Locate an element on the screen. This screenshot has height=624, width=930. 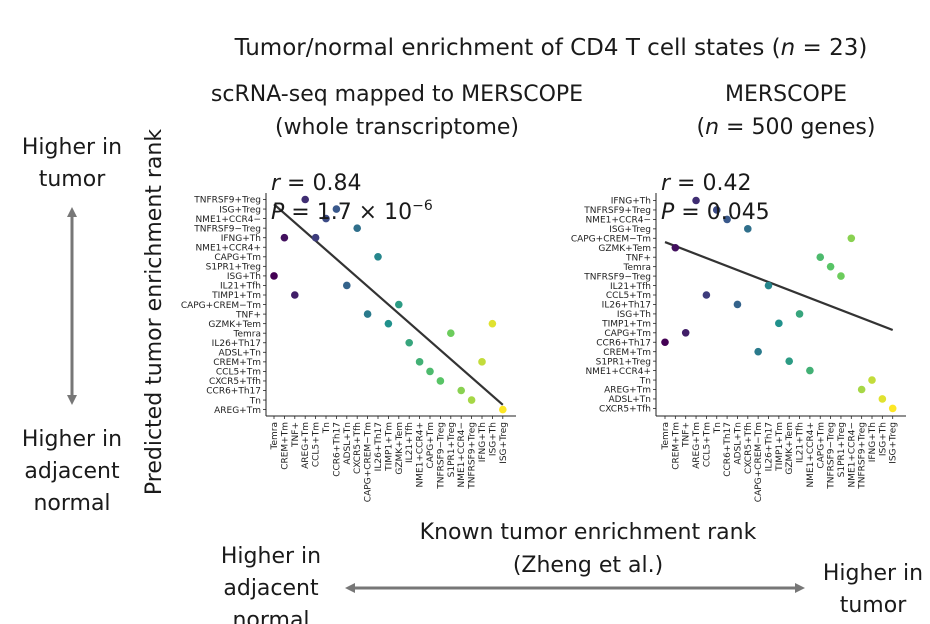
left-label-normal-line1: Higher in is located at coordinates (72, 439).